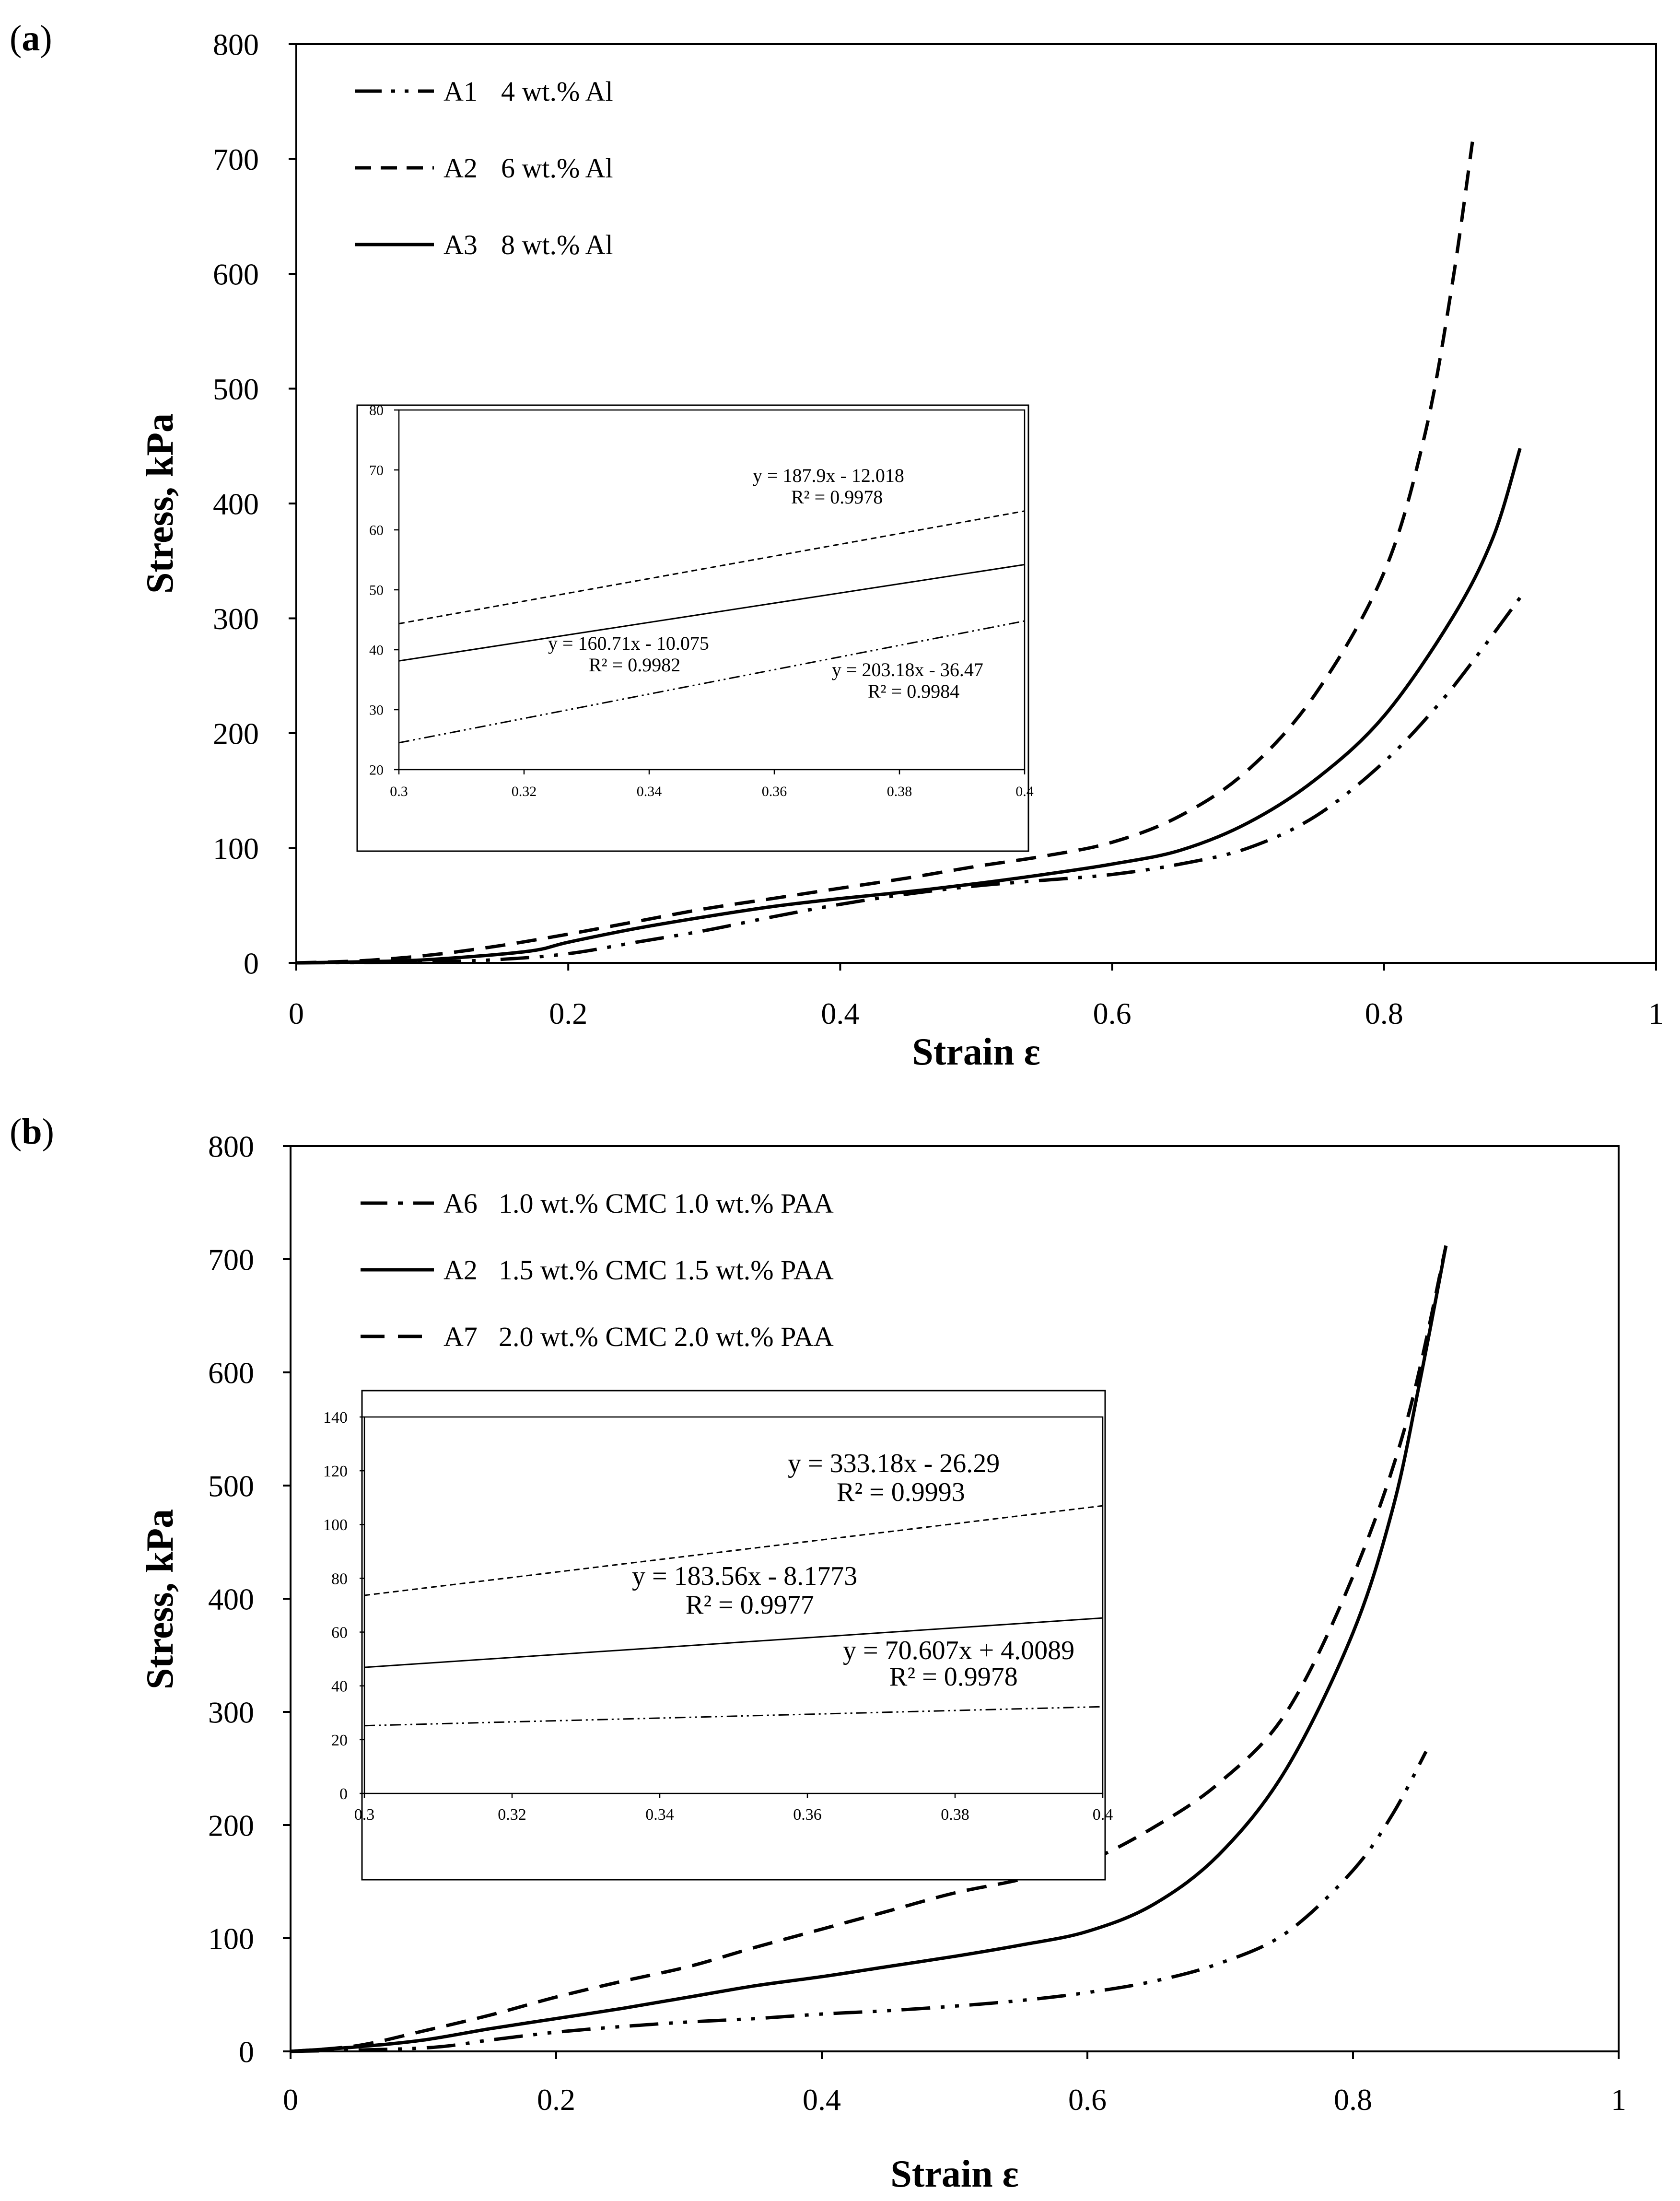  What do you see at coordinates (365, 1815) in the screenshot?
I see `inset-x-tick-label: 0.3` at bounding box center [365, 1815].